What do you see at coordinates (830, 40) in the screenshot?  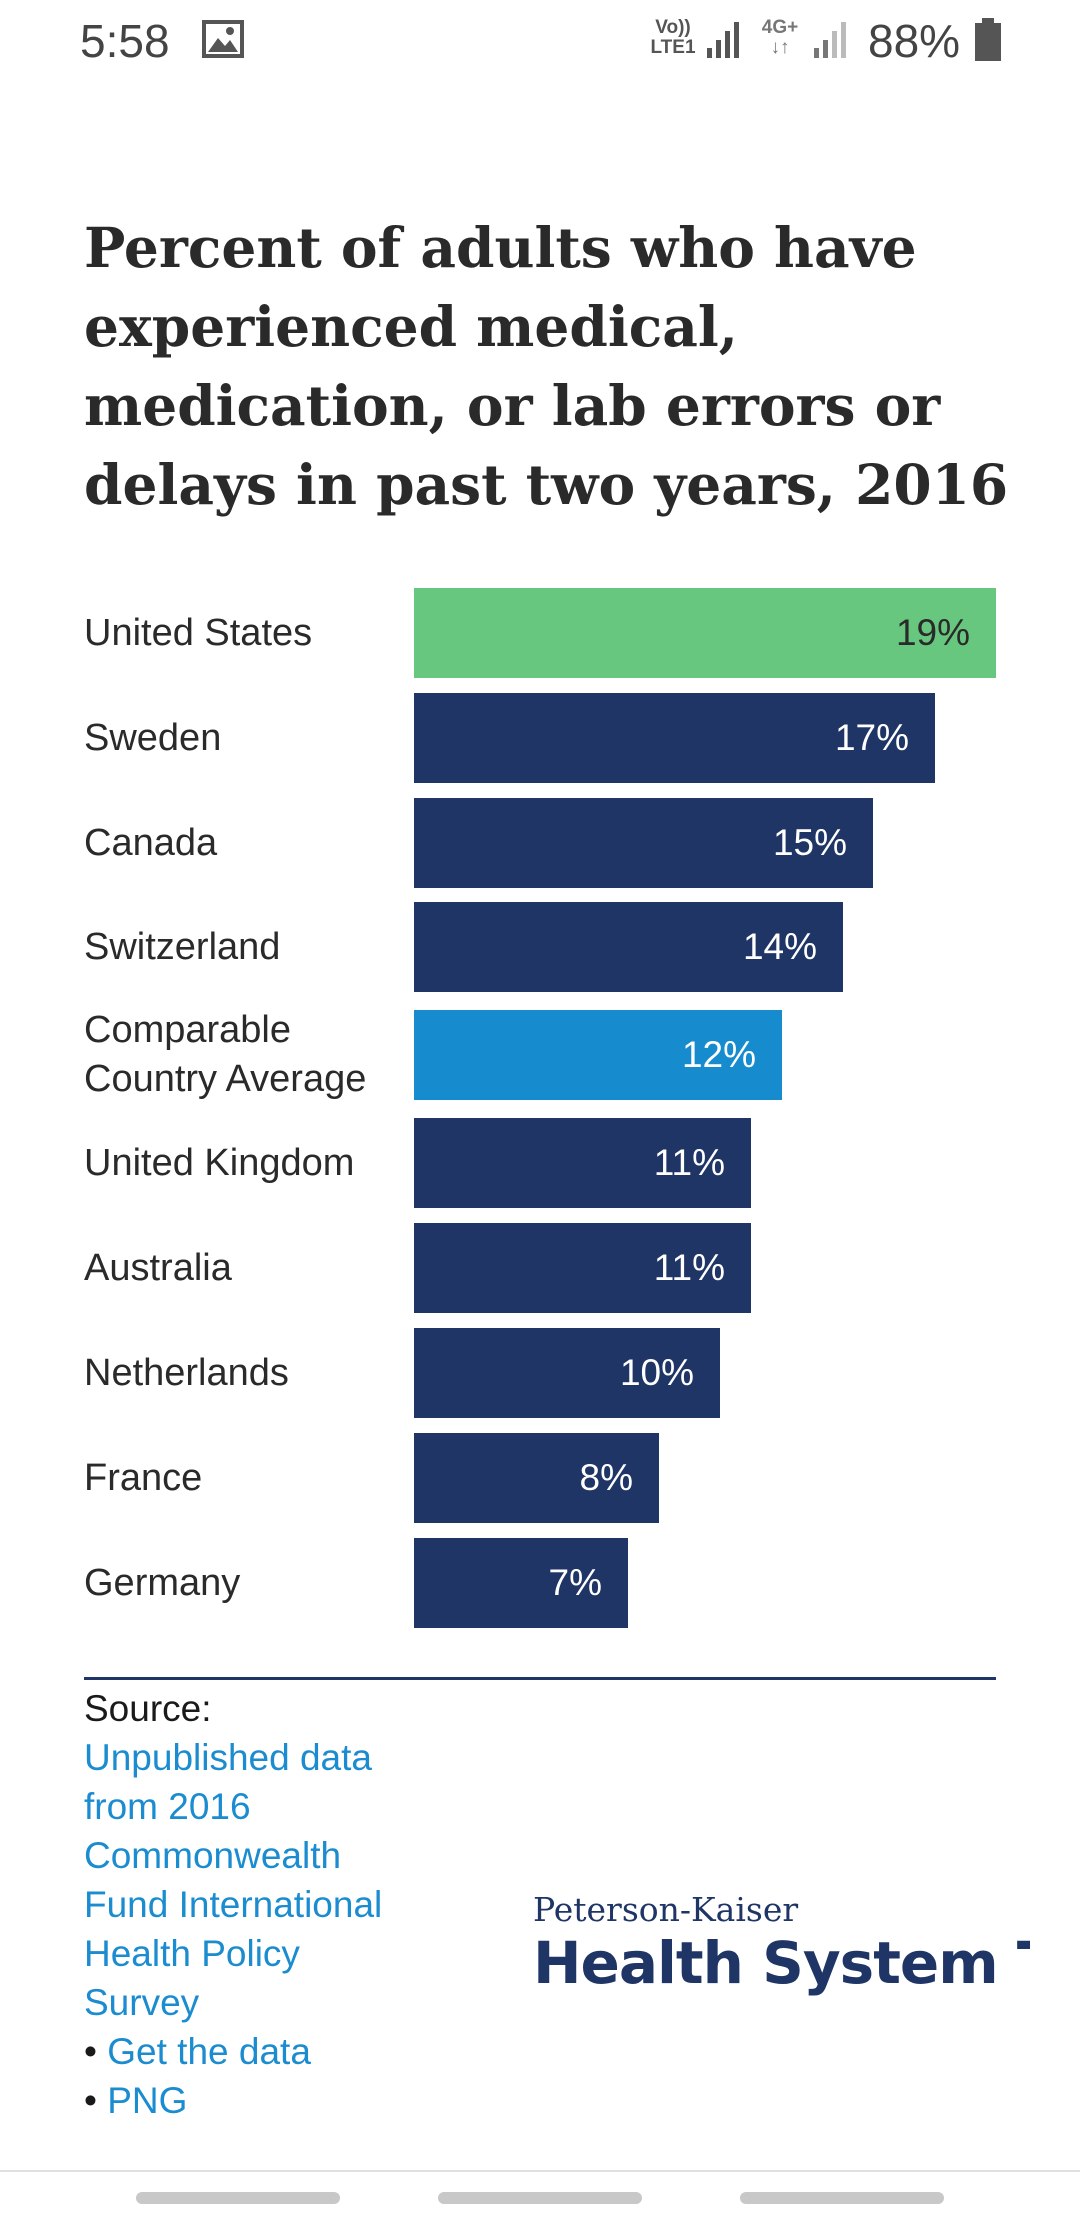 I see `signal-strength-icon-secondary` at bounding box center [830, 40].